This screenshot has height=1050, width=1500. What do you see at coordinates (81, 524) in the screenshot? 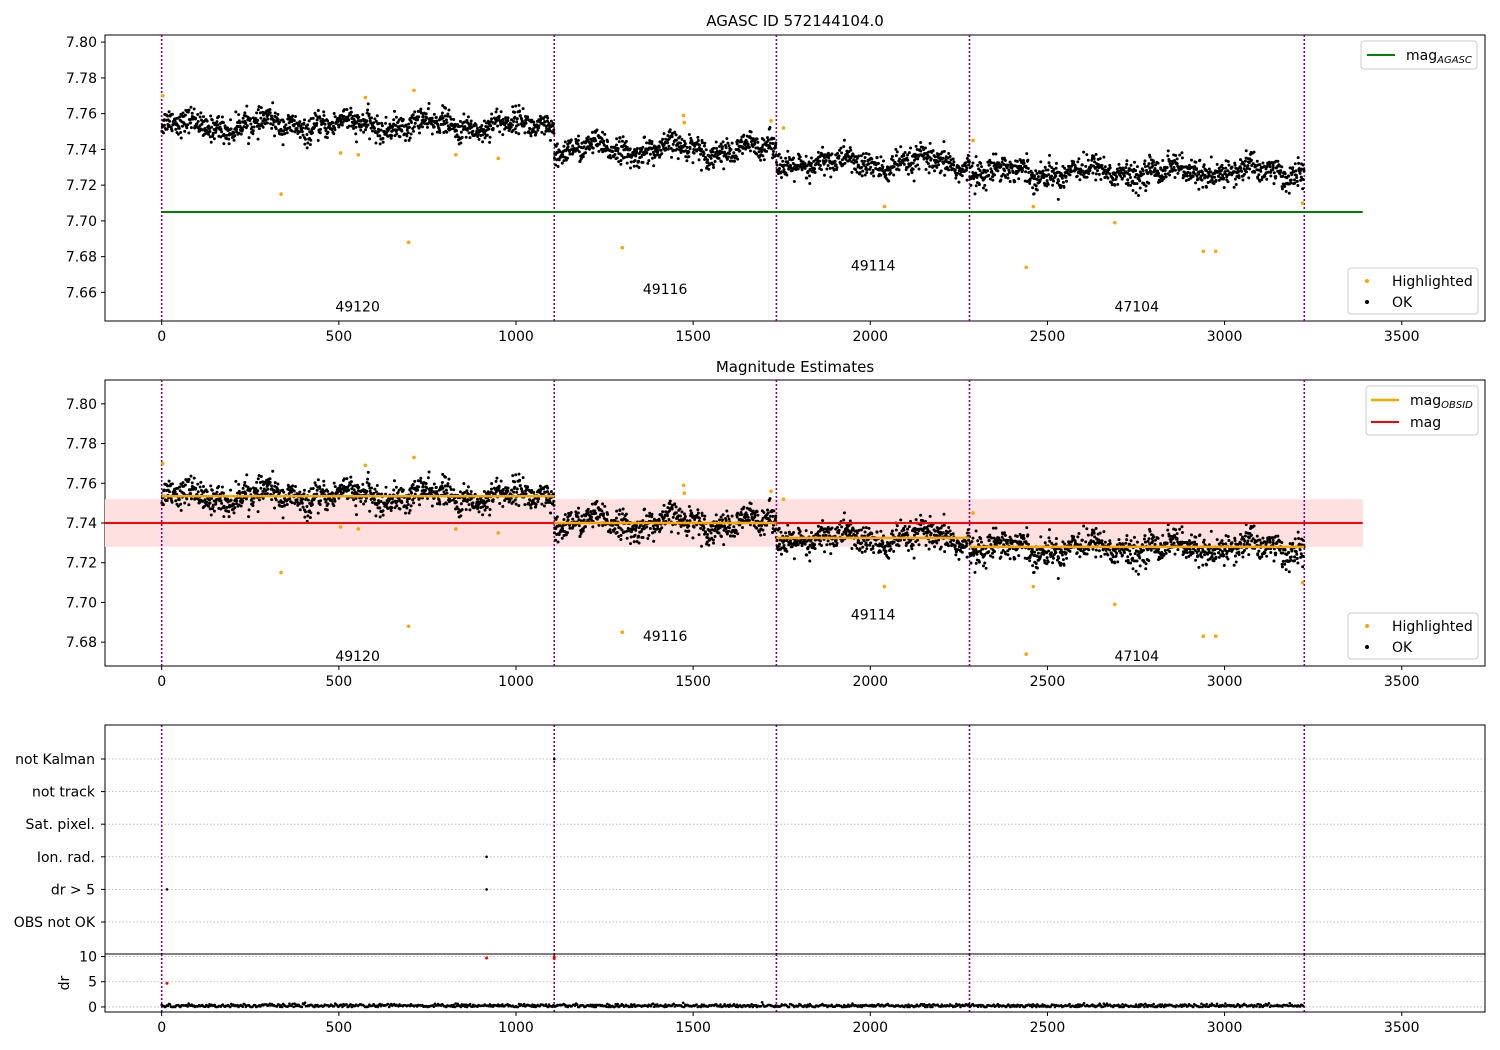
I see `p2-y-tick-label: 7.74` at bounding box center [81, 524].